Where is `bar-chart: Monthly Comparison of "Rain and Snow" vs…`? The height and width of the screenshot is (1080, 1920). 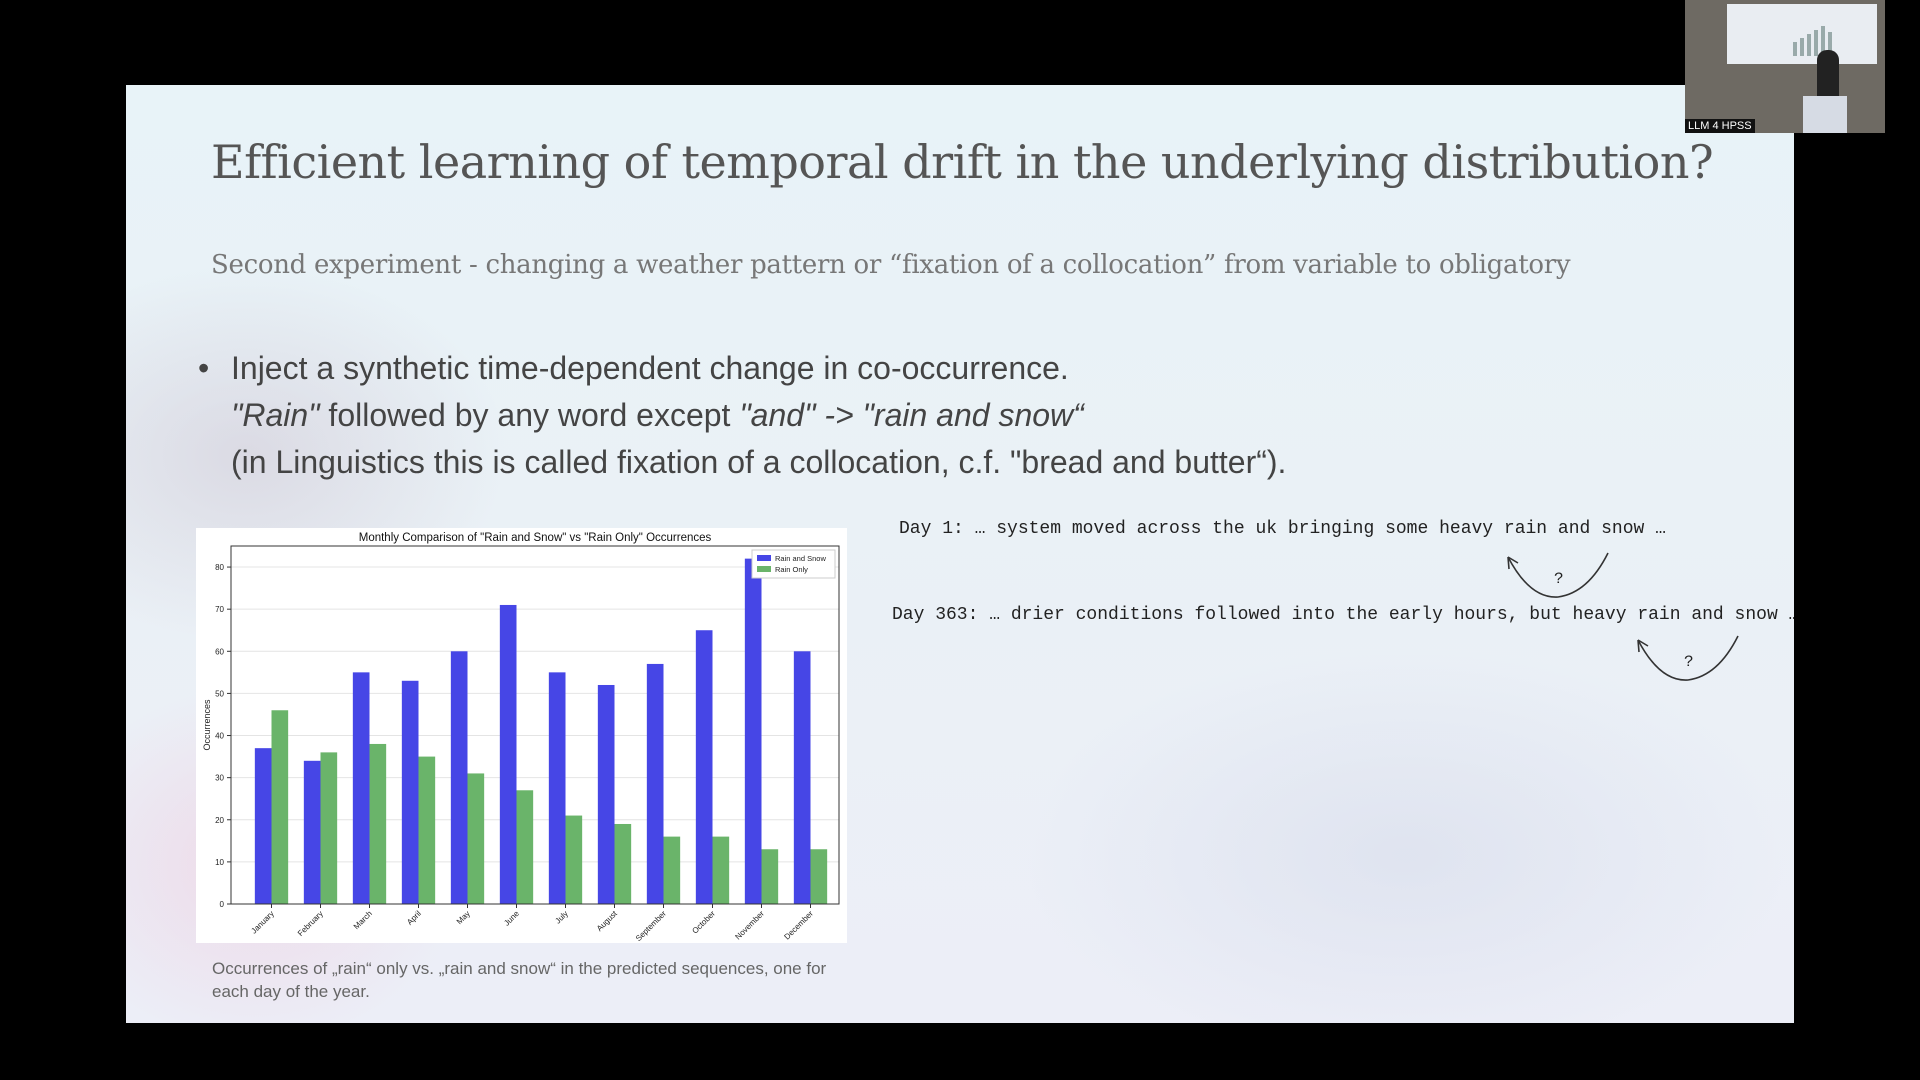 bar-chart: Monthly Comparison of "Rain and Snow" vs… is located at coordinates (521, 735).